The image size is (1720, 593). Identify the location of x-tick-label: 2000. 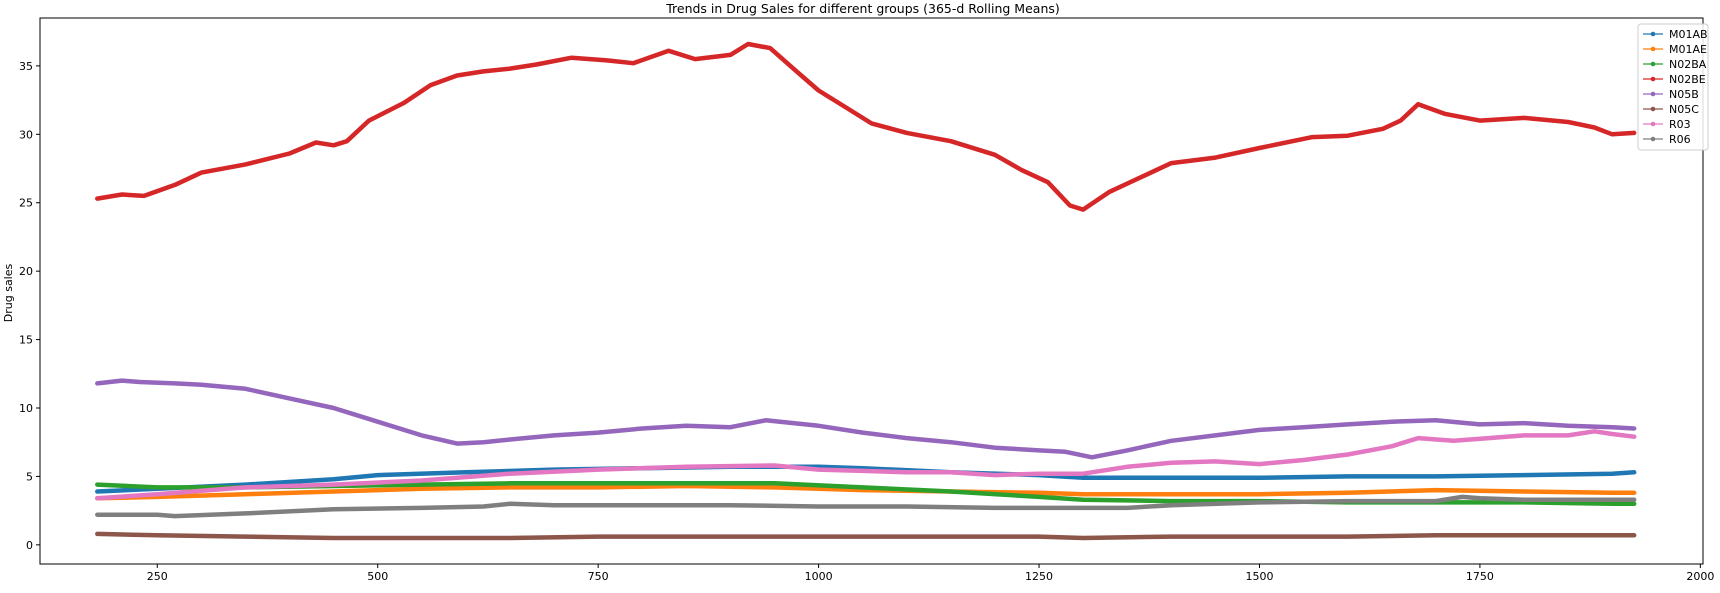
(1700, 576).